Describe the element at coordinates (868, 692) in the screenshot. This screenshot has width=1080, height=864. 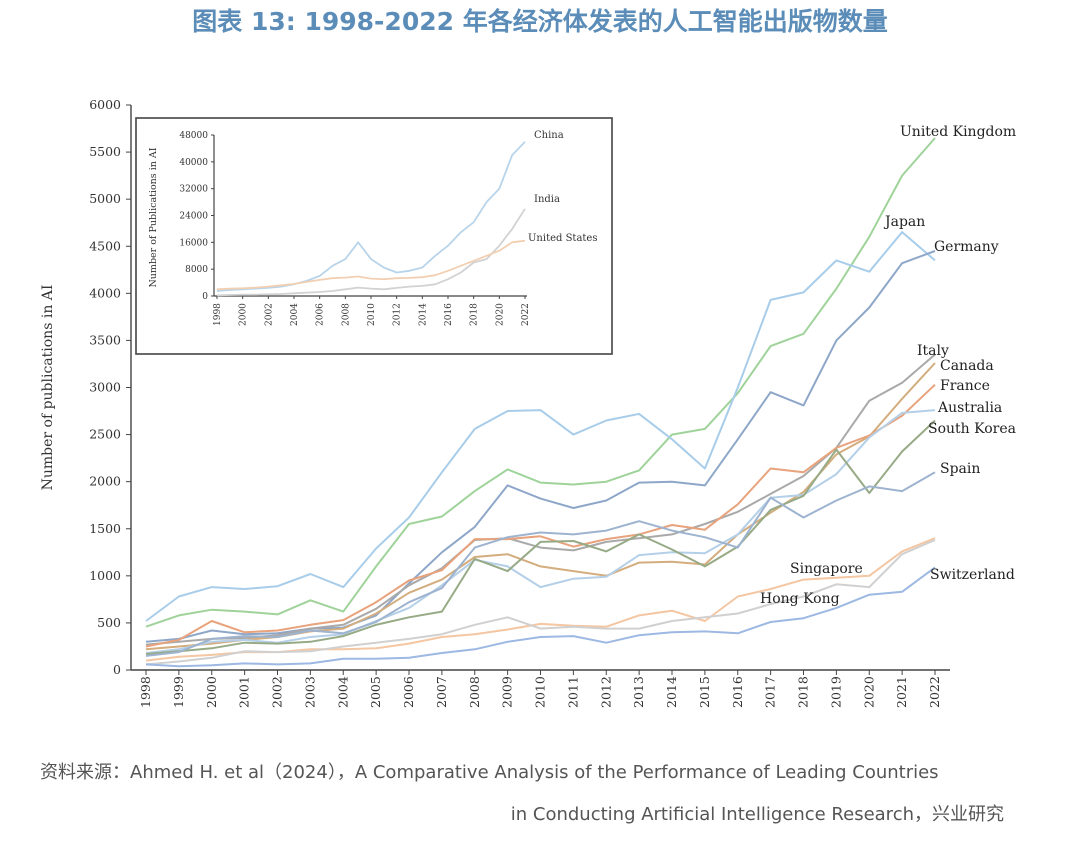
I see `x-tick-label: 2020` at that location.